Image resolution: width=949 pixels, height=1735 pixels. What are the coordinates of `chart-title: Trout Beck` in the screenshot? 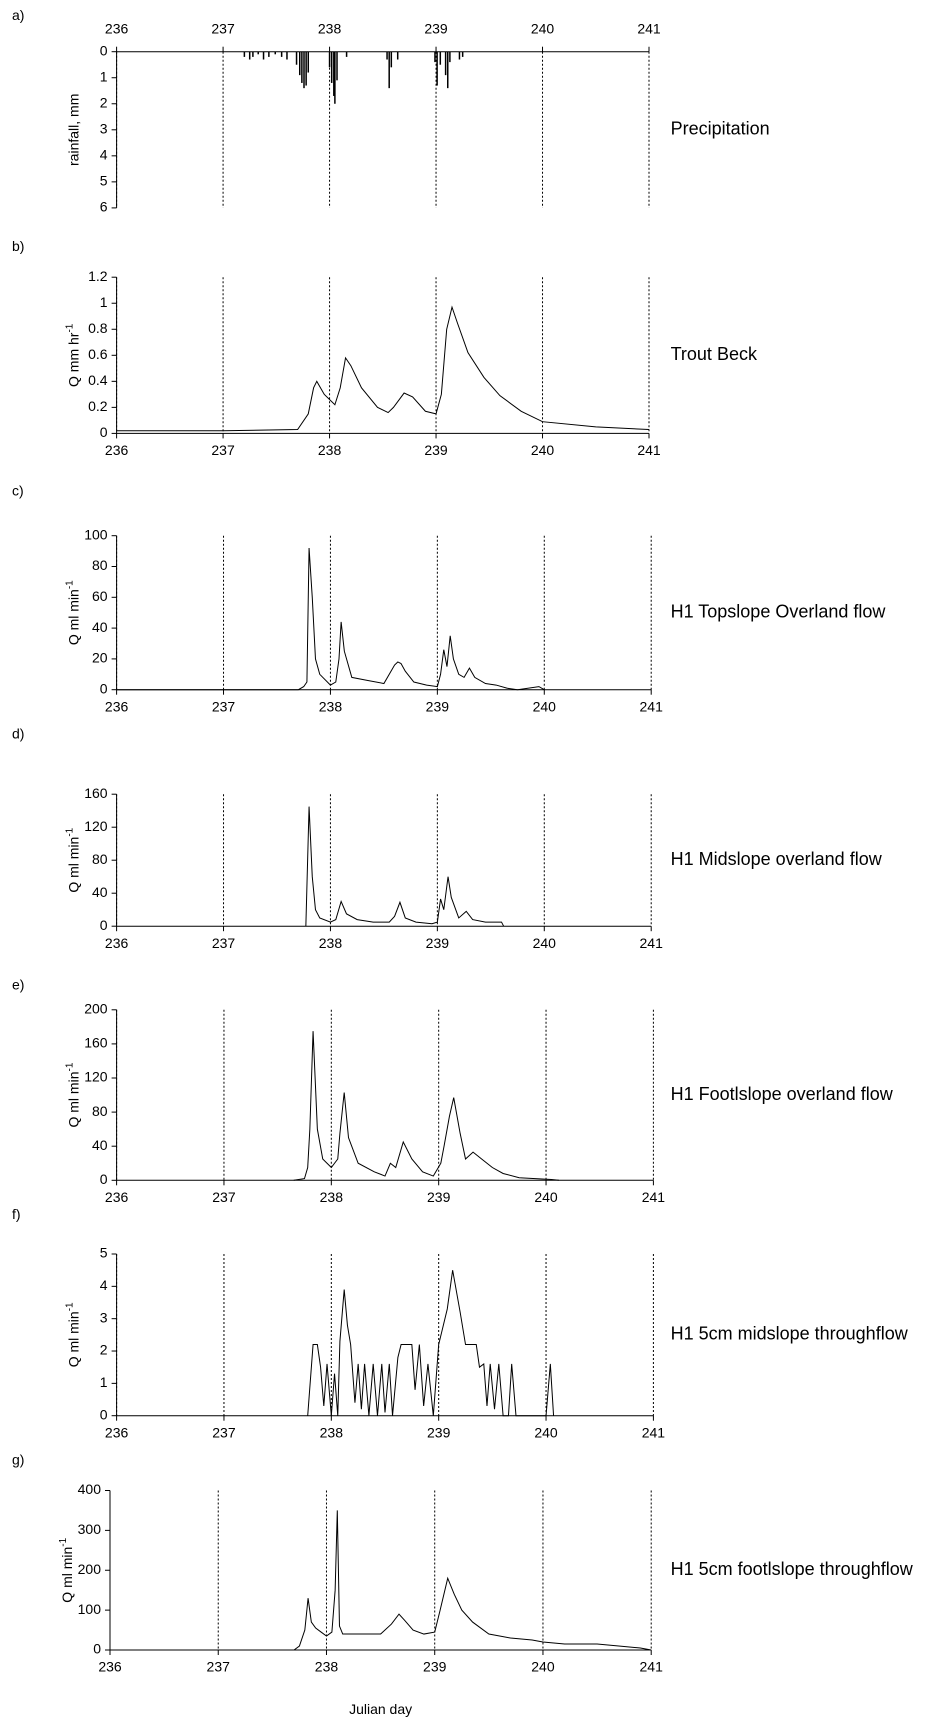 It's located at (714, 354).